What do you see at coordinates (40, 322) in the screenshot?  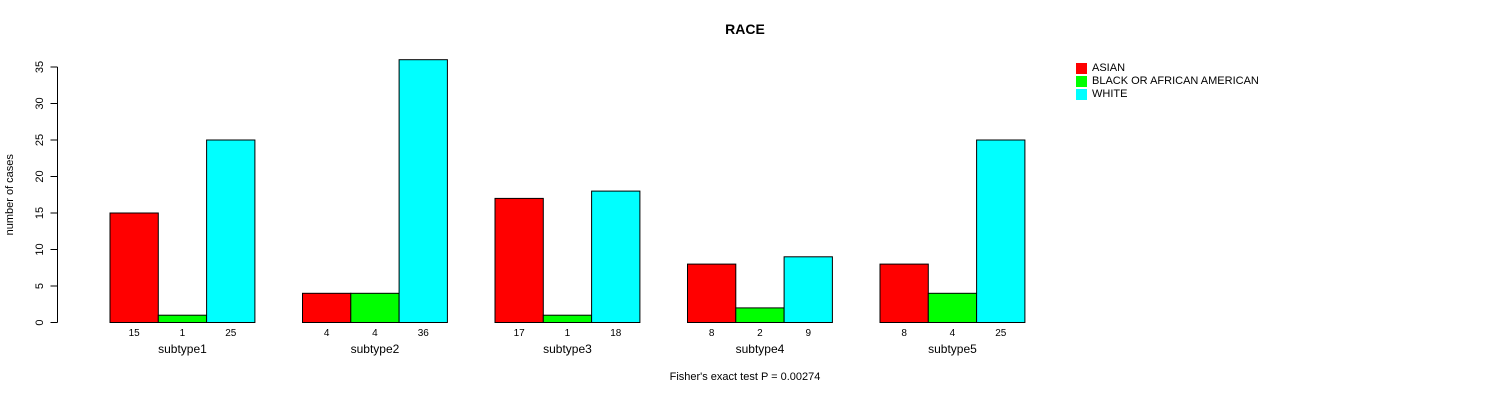 I see `y-tick-label: 0` at bounding box center [40, 322].